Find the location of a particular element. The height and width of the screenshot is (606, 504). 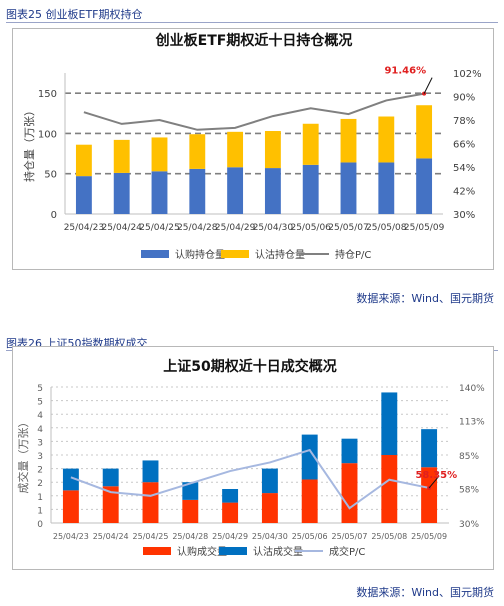

chart-title: 上证50期权近十日成交概况 is located at coordinates (249, 366).